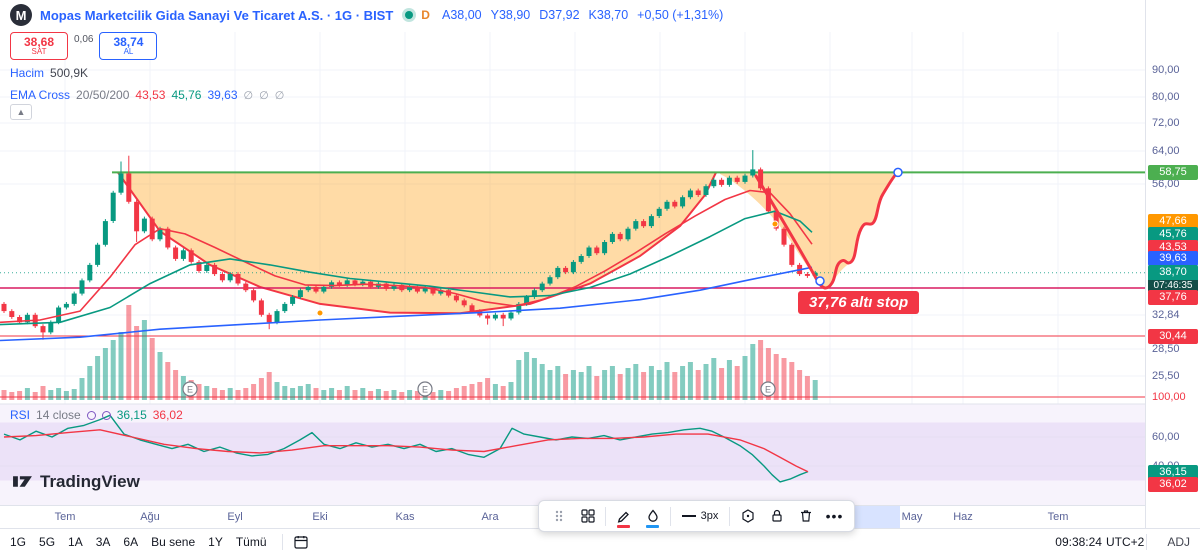 This screenshot has height=555, width=1200. What do you see at coordinates (103, 542) in the screenshot?
I see `range-button-3a: 3A` at bounding box center [103, 542].